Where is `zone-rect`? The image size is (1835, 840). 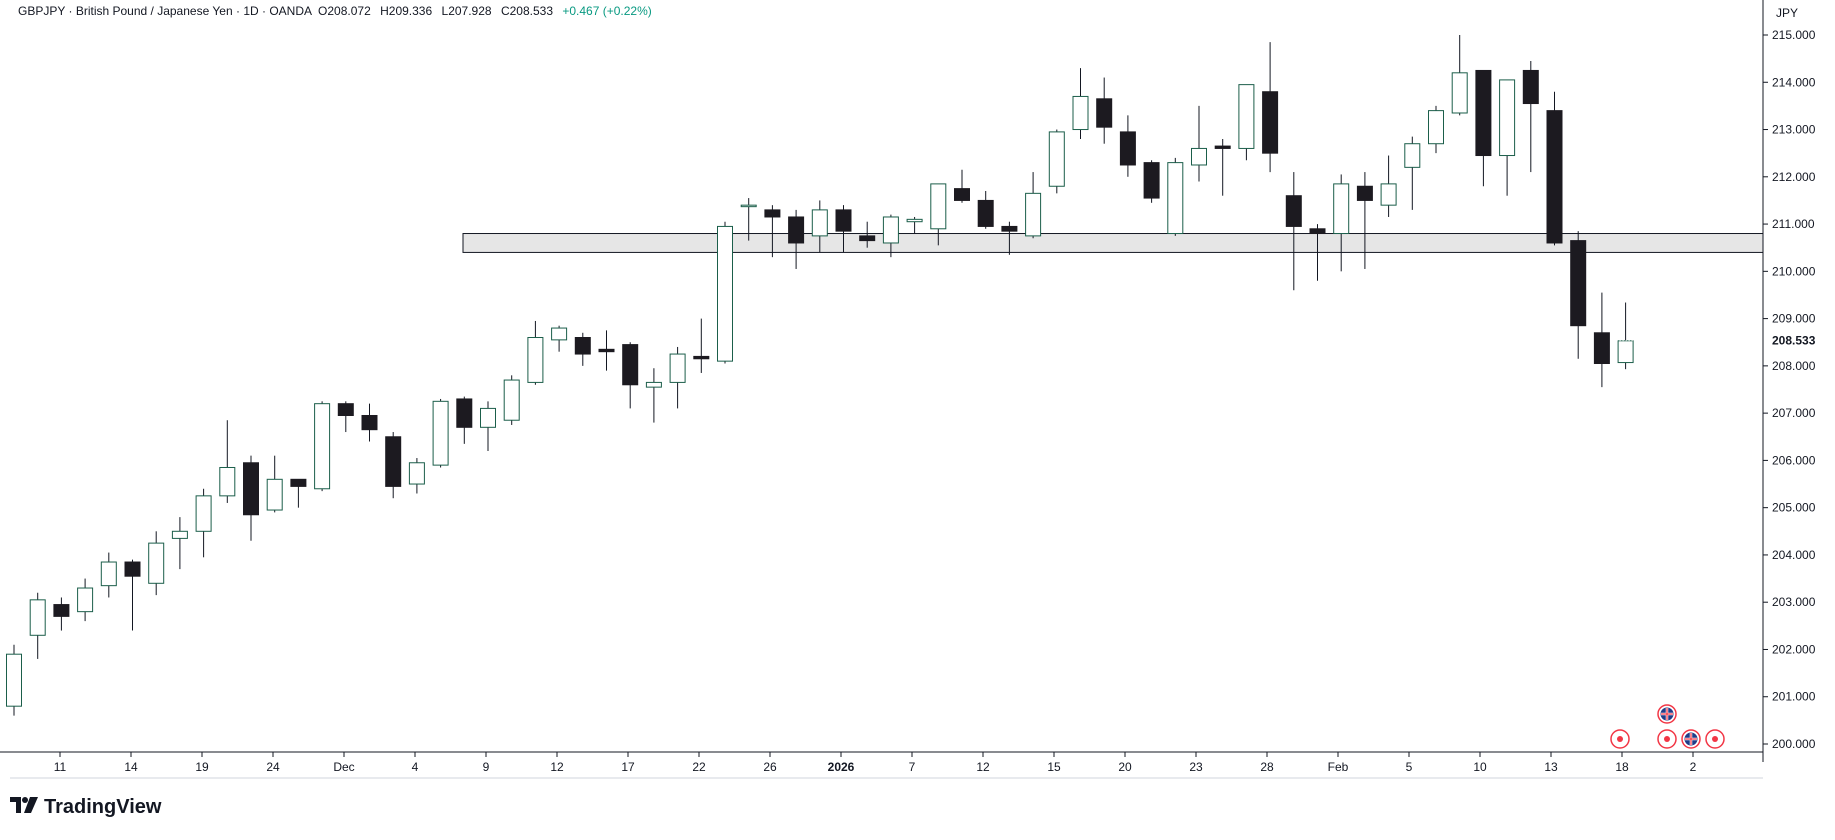 zone-rect is located at coordinates (1113, 243).